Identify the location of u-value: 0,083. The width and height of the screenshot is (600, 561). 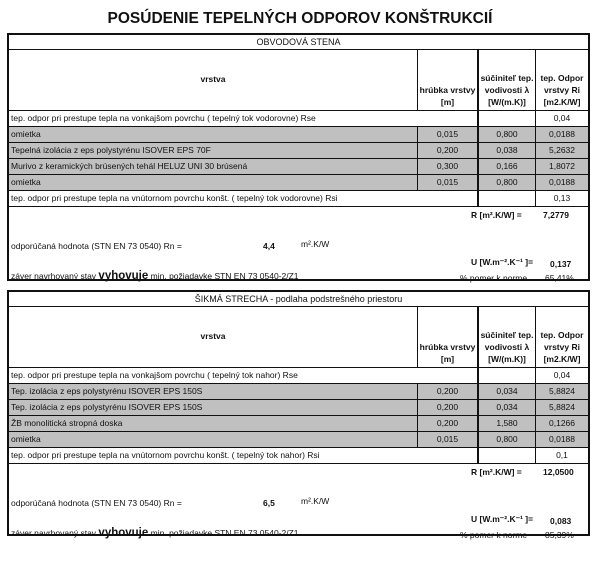
(561, 521).